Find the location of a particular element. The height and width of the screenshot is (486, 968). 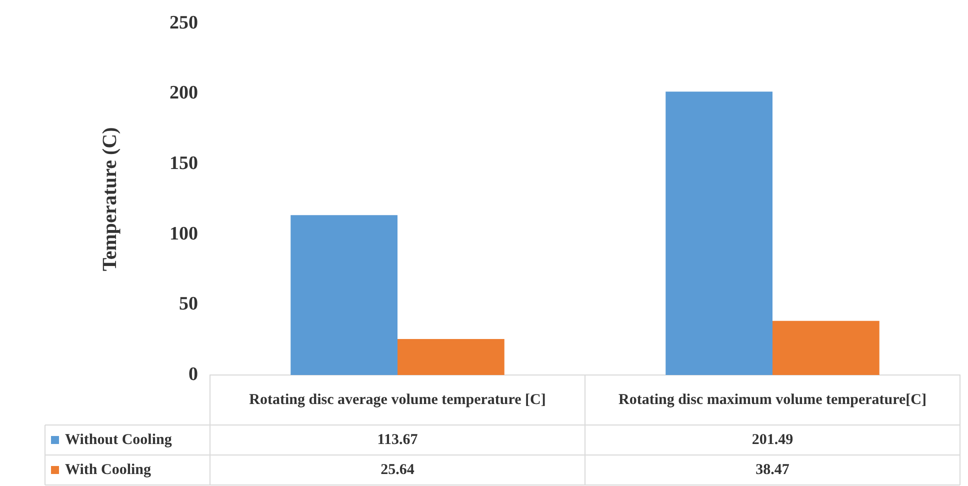

data-label: 113.67 is located at coordinates (397, 440).